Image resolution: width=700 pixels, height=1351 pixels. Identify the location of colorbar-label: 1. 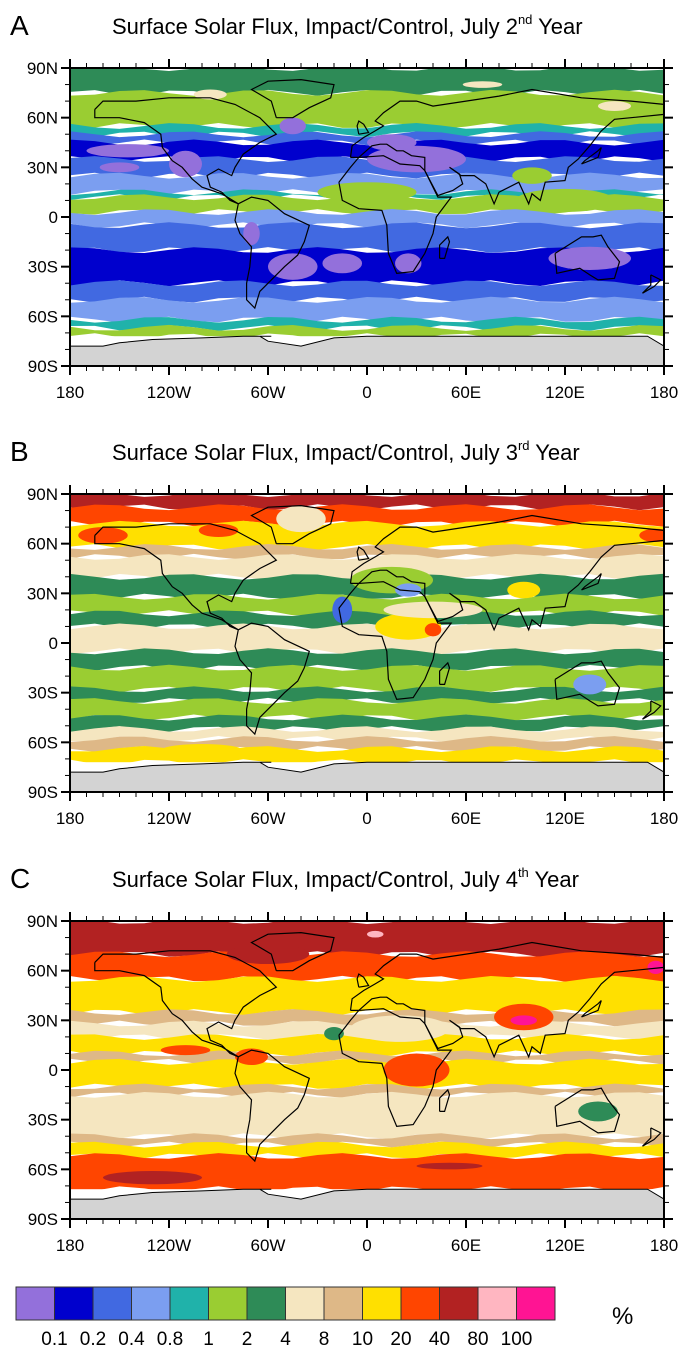
(208, 1339).